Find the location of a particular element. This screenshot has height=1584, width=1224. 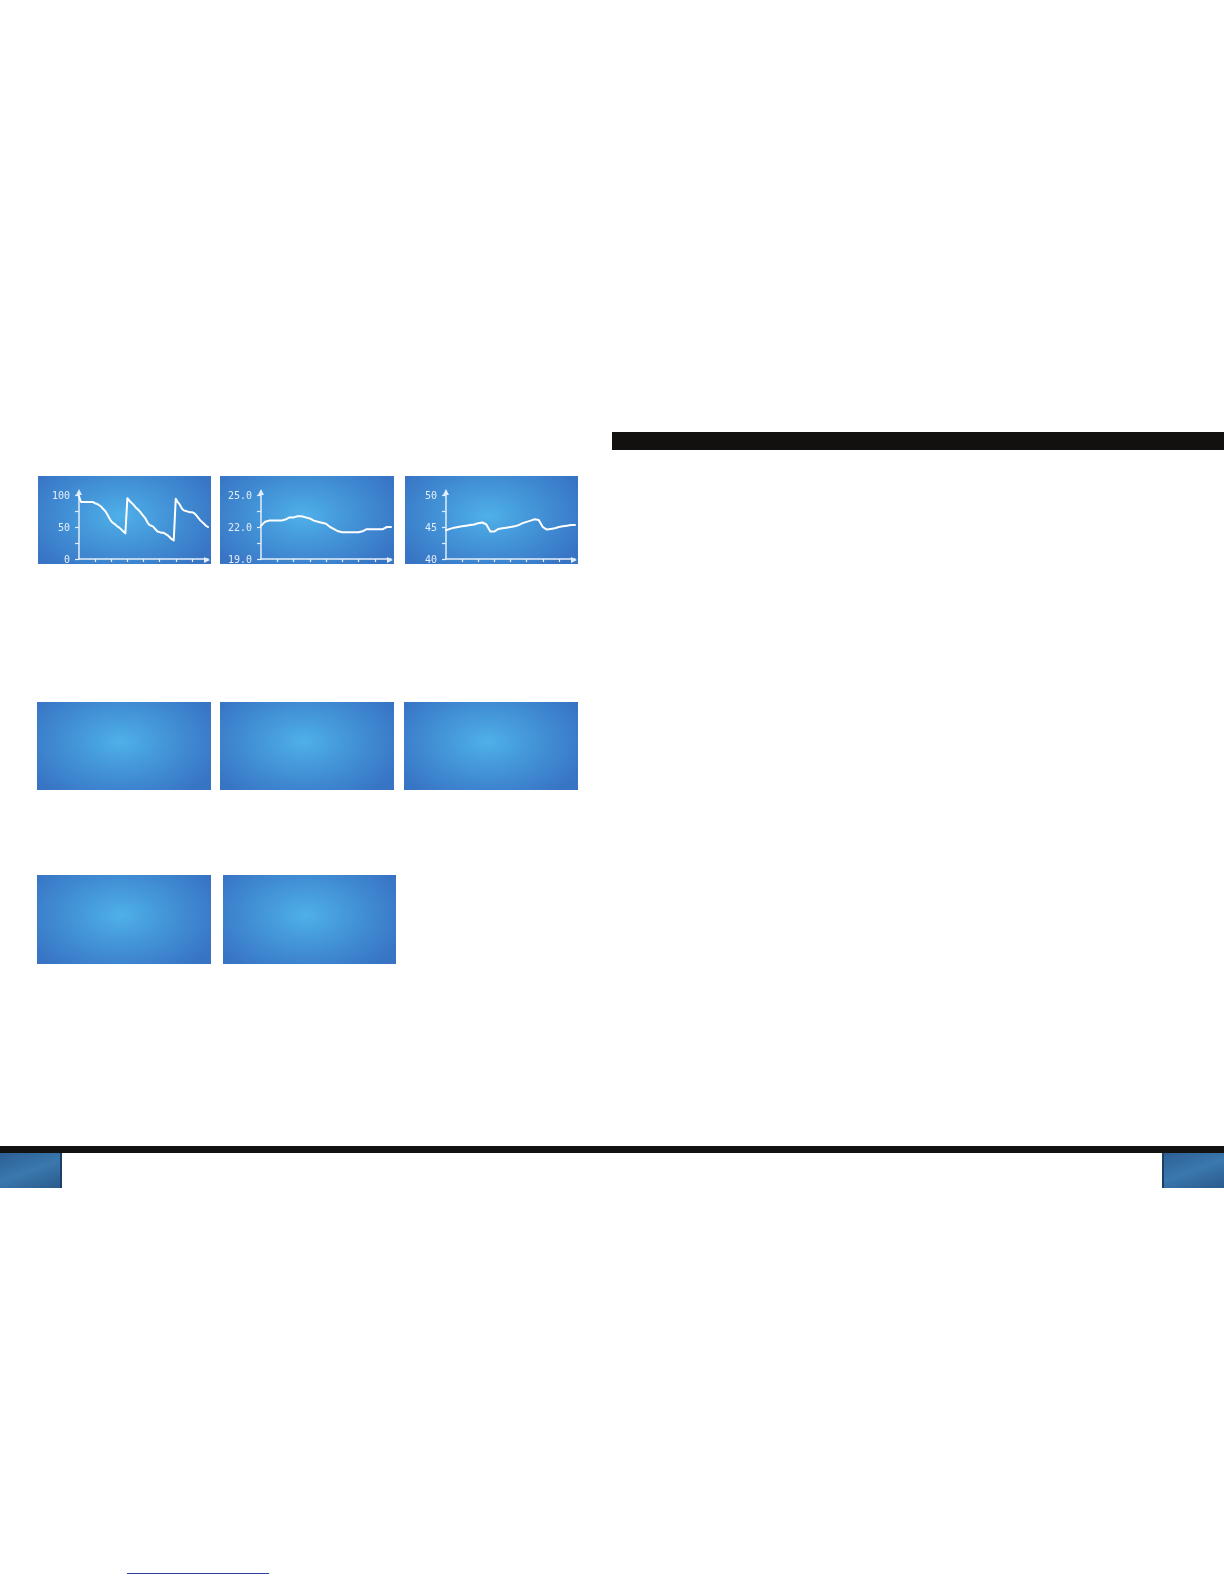

y-tick-label: 100 is located at coordinates (60, 495).